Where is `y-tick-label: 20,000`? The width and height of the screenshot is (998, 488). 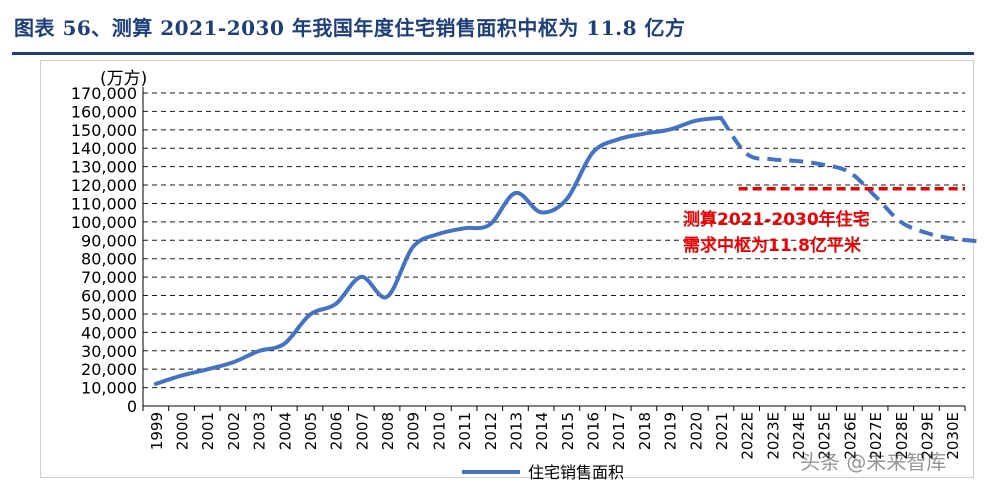
y-tick-label: 20,000 is located at coordinates (109, 369).